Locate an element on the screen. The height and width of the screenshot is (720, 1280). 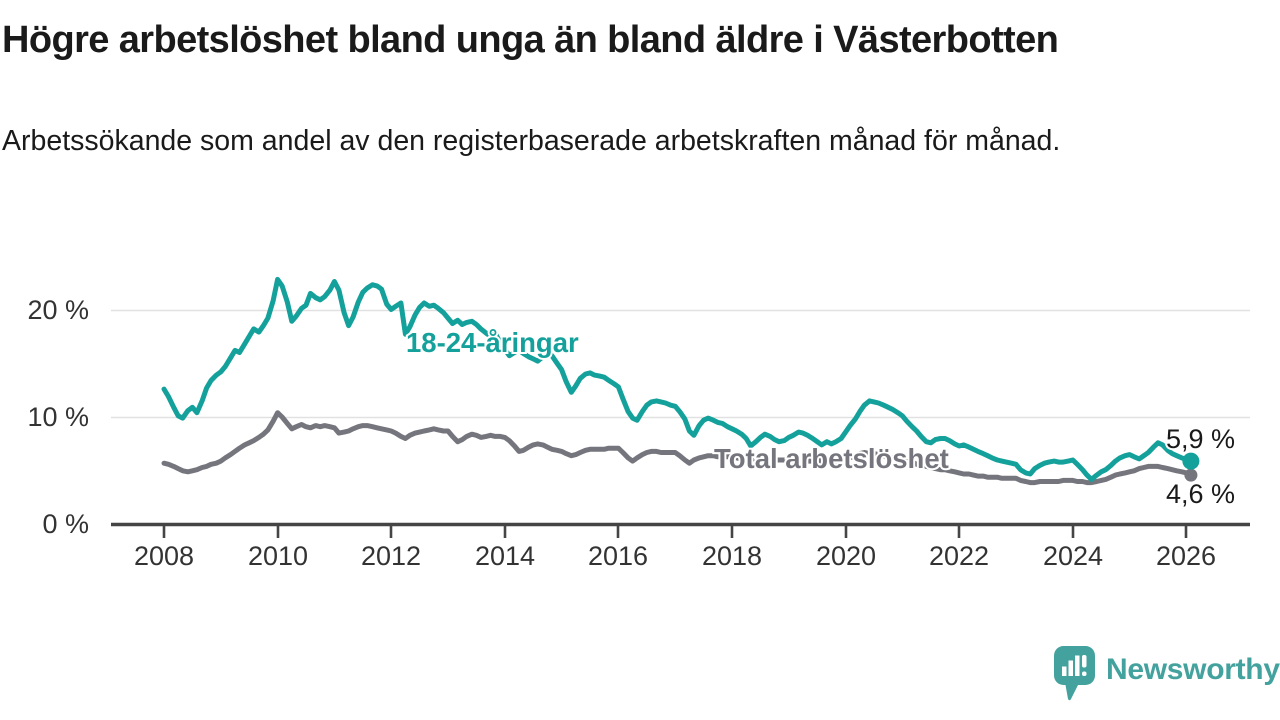
youth-series-endpoint-dot is located at coordinates (1191, 461).